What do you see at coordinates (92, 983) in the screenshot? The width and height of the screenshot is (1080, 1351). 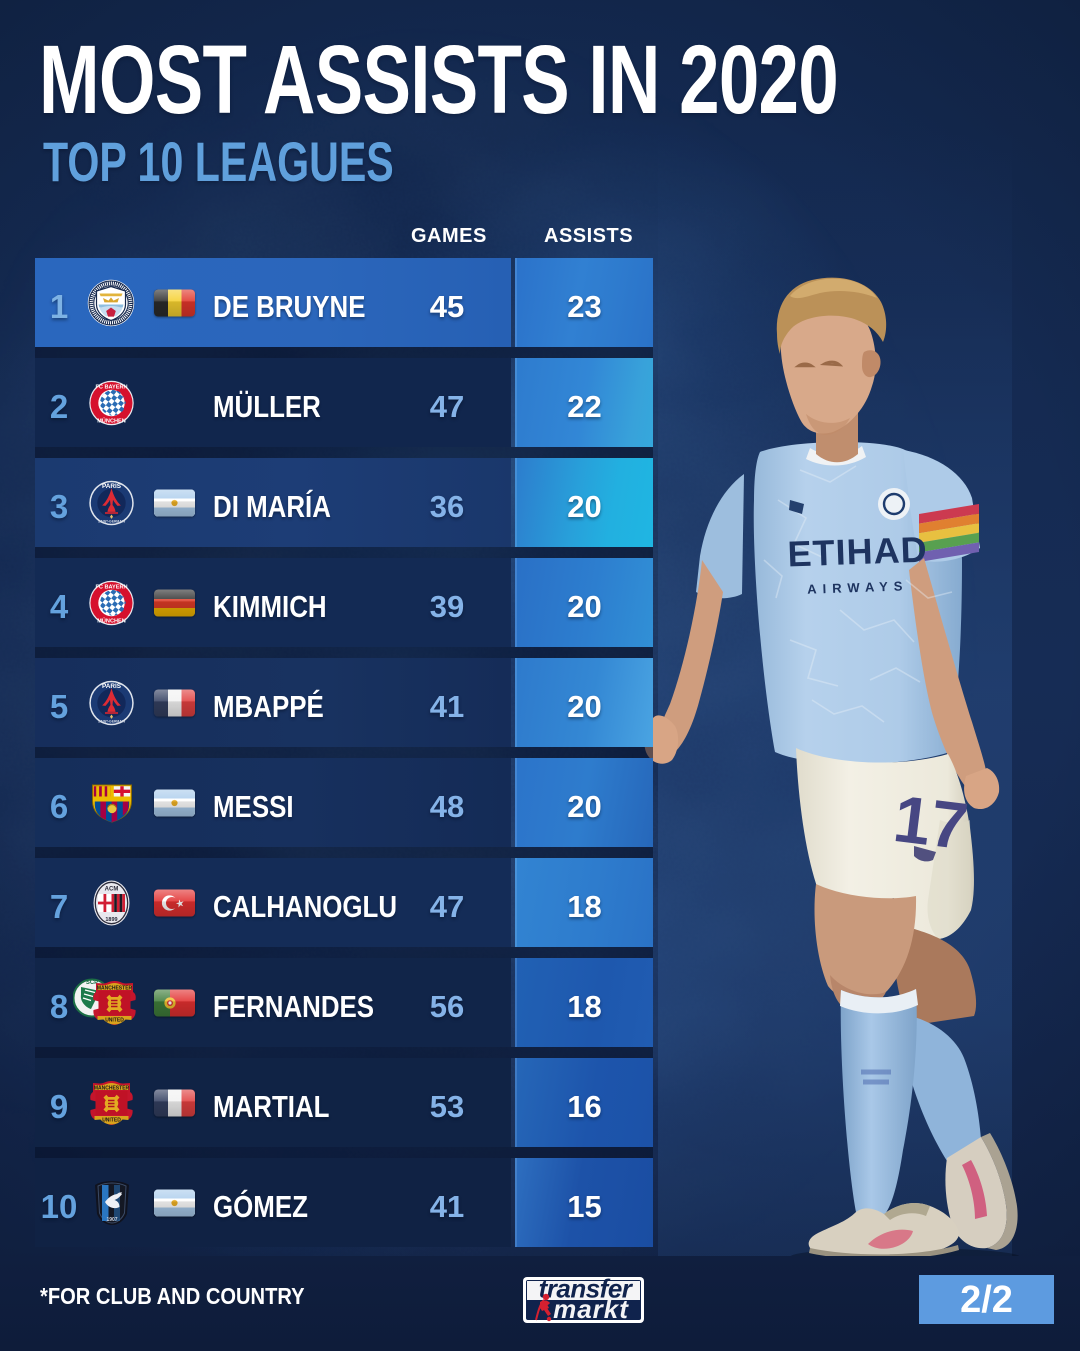 I see `svg-text: SCP` at bounding box center [92, 983].